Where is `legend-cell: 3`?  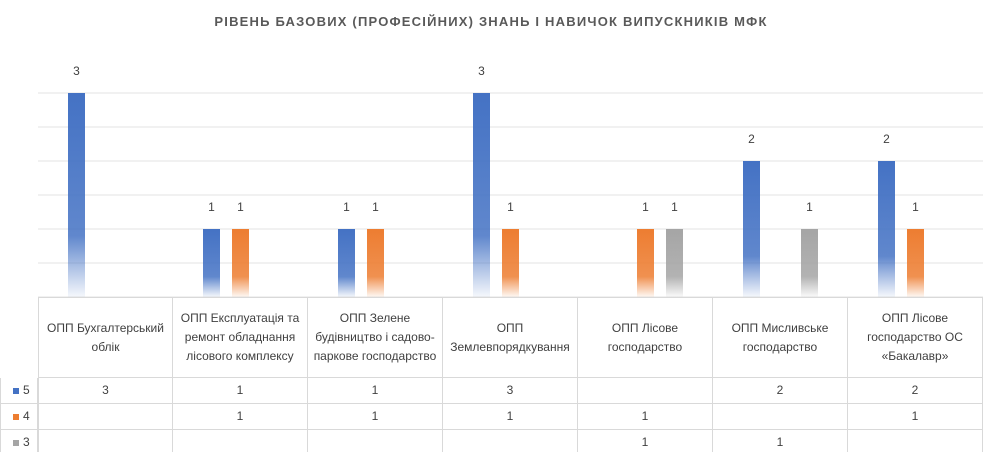 legend-cell: 3 is located at coordinates (19, 441).